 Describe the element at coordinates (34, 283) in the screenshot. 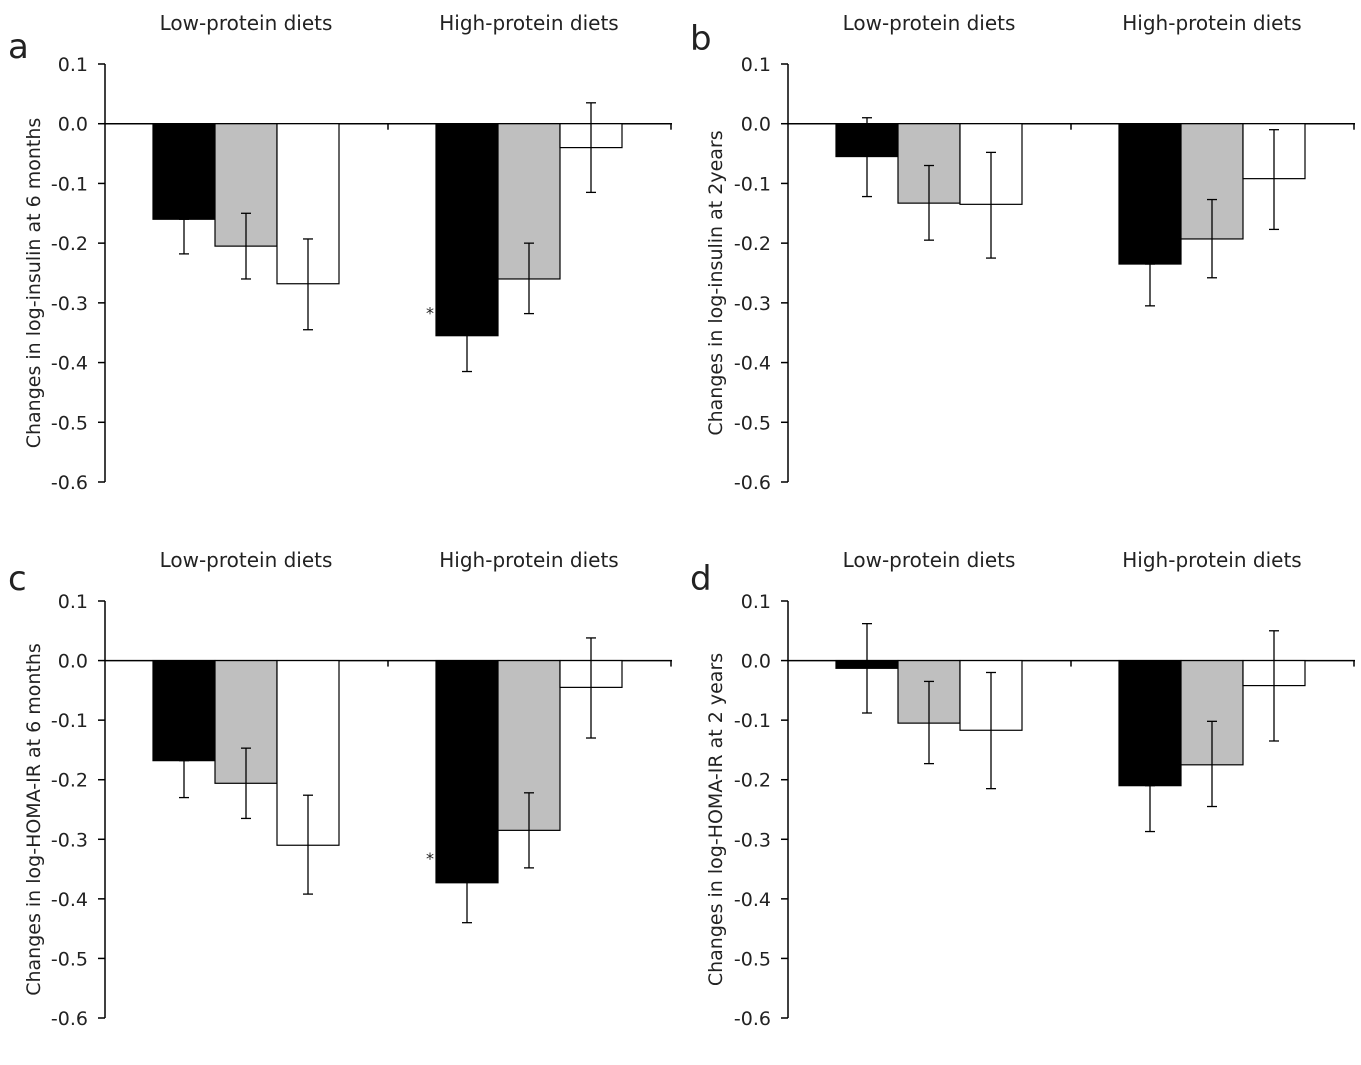

I see `y-axis-label: Changes in log-insulin at 6 months` at that location.